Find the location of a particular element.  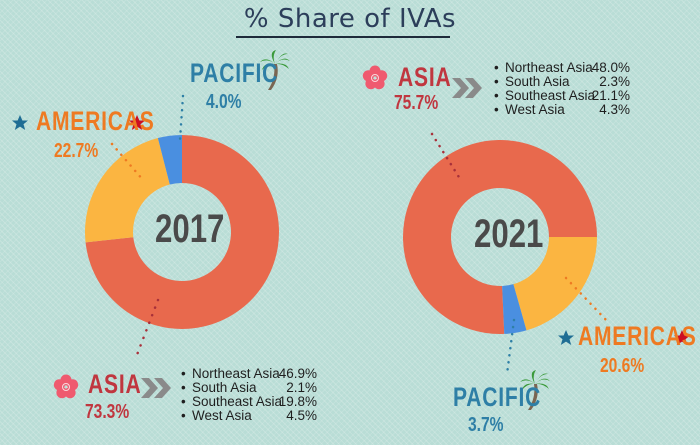

region-percentage: 3.7% is located at coordinates (486, 425).